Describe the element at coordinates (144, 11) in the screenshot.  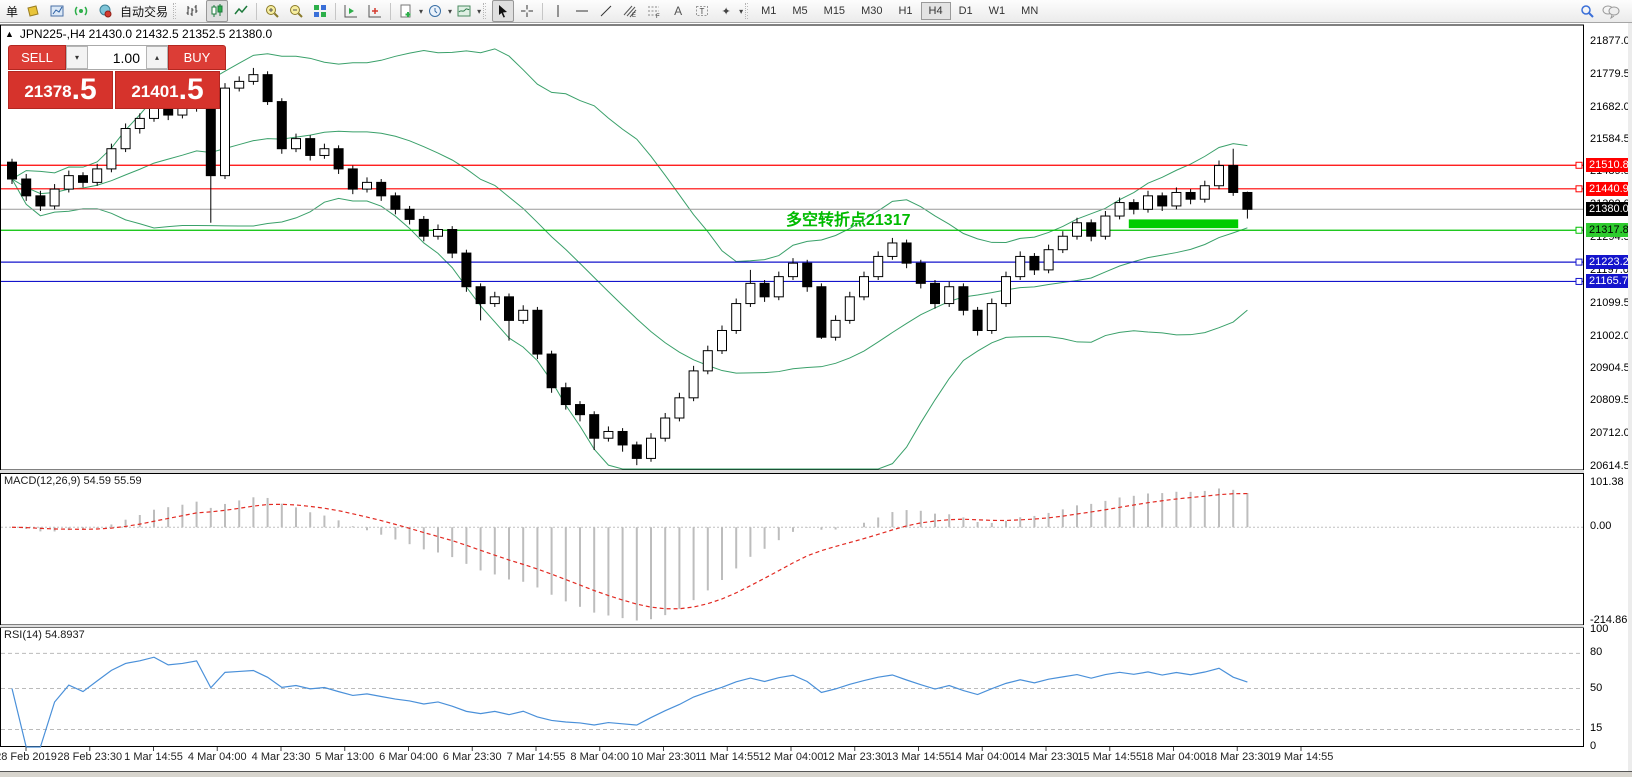
I see `autotrading-button: 自动交易` at that location.